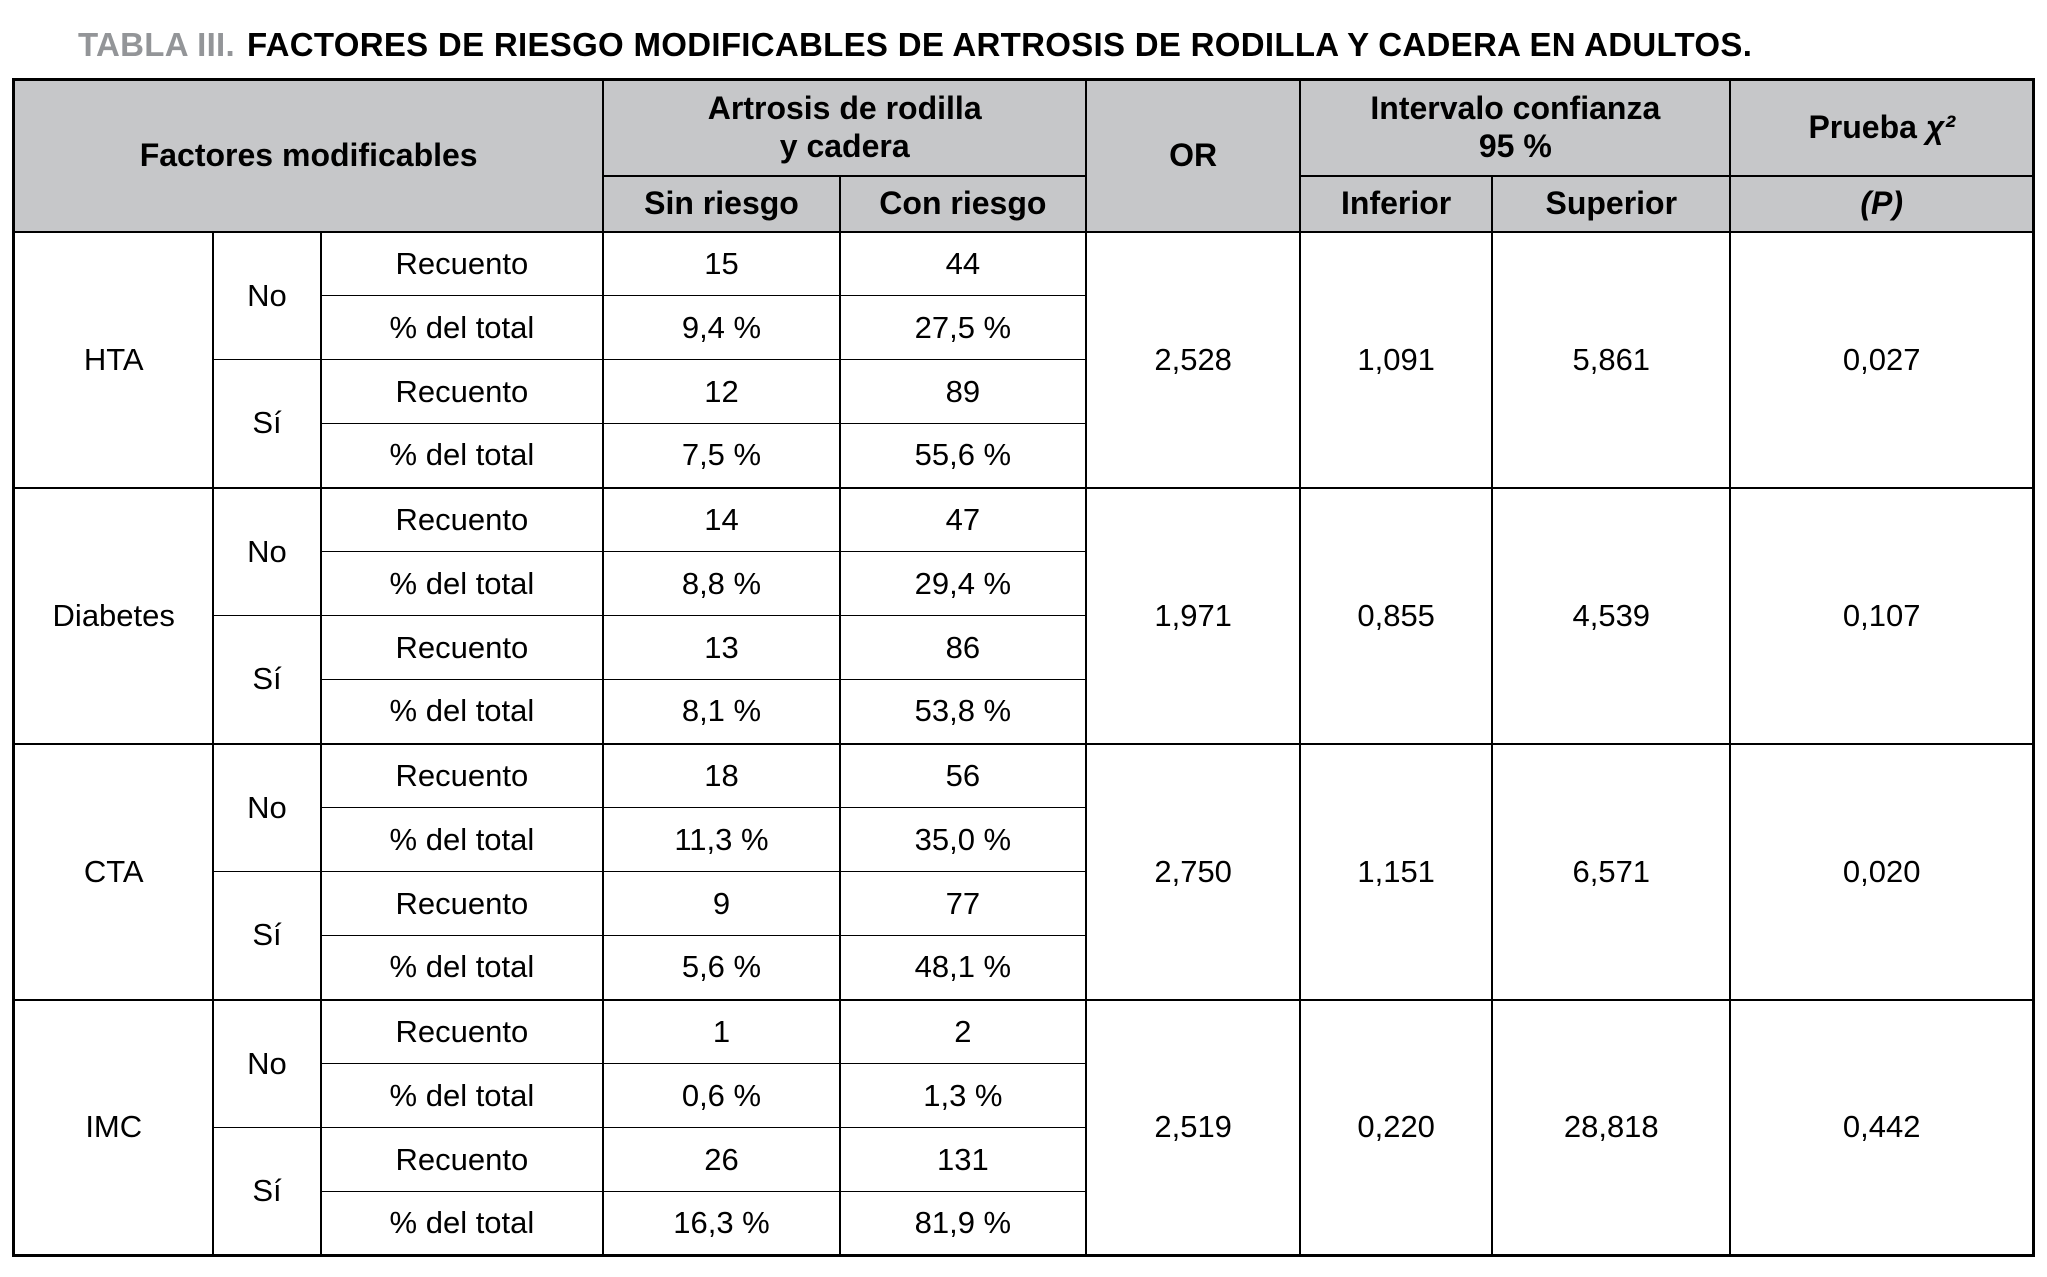 The height and width of the screenshot is (1277, 2047). I want to click on value-cell: 14, so click(721, 519).